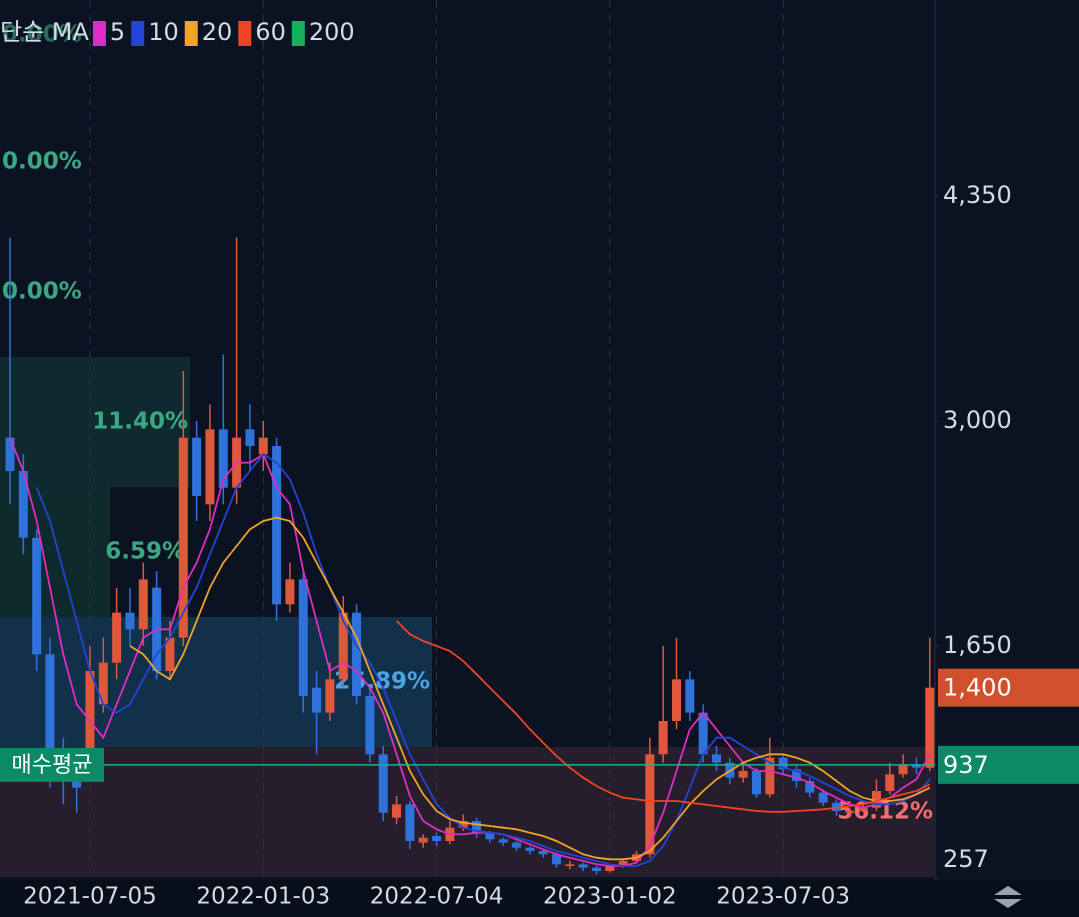 The image size is (1079, 917). Describe the element at coordinates (966, 765) in the screenshot. I see `avg-price-label: 937` at that location.